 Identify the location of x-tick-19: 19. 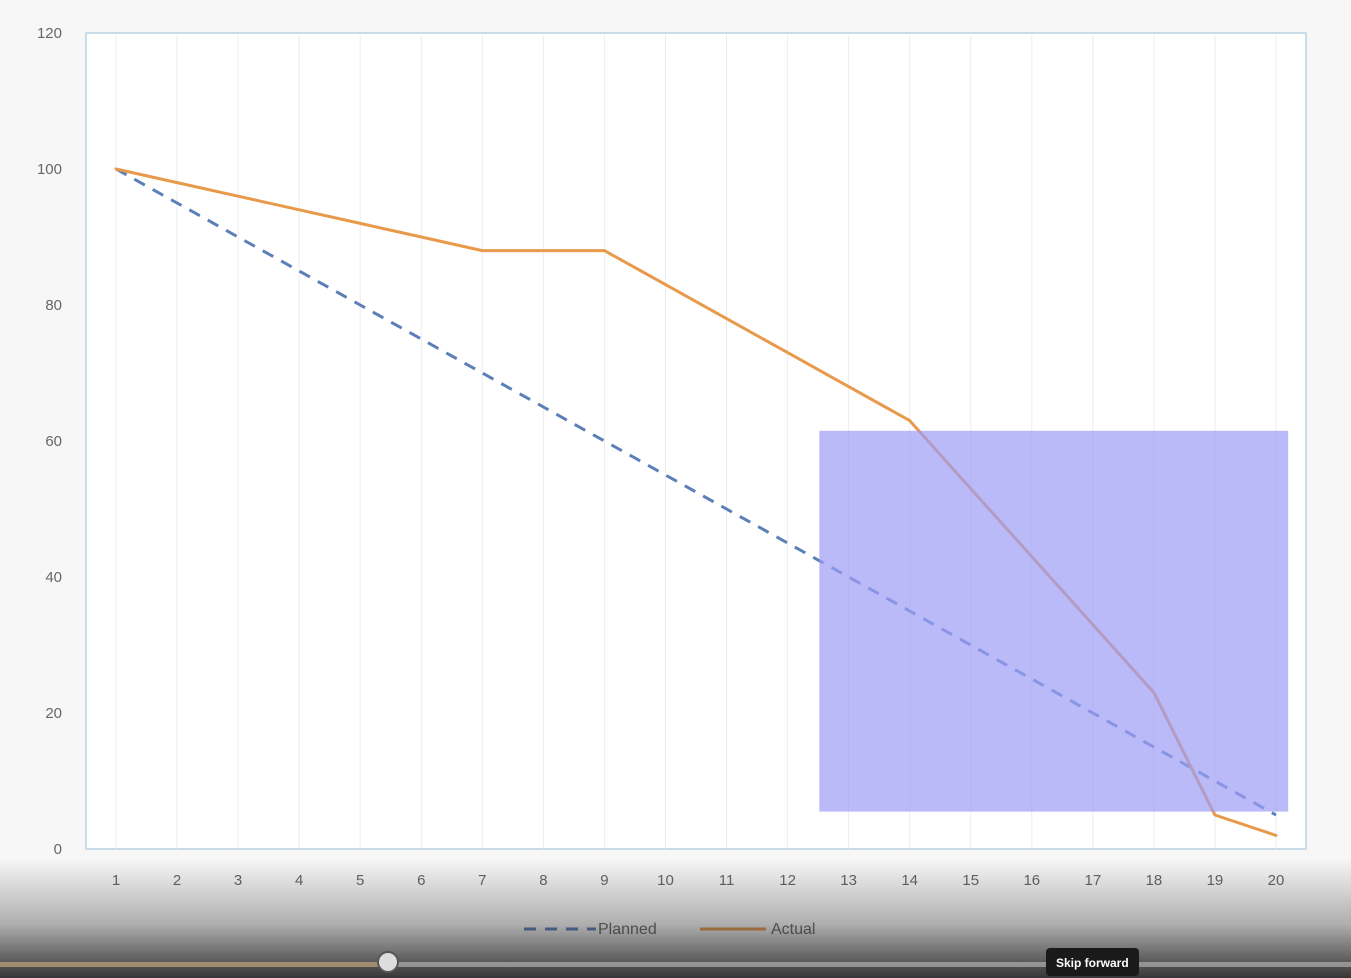
(1215, 880).